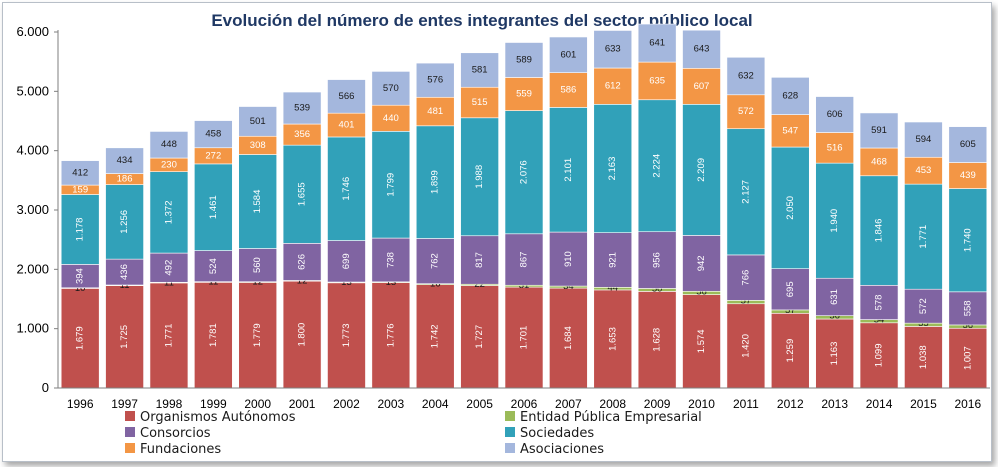 The height and width of the screenshot is (467, 998). Describe the element at coordinates (657, 80) in the screenshot. I see `data-label: 635` at that location.